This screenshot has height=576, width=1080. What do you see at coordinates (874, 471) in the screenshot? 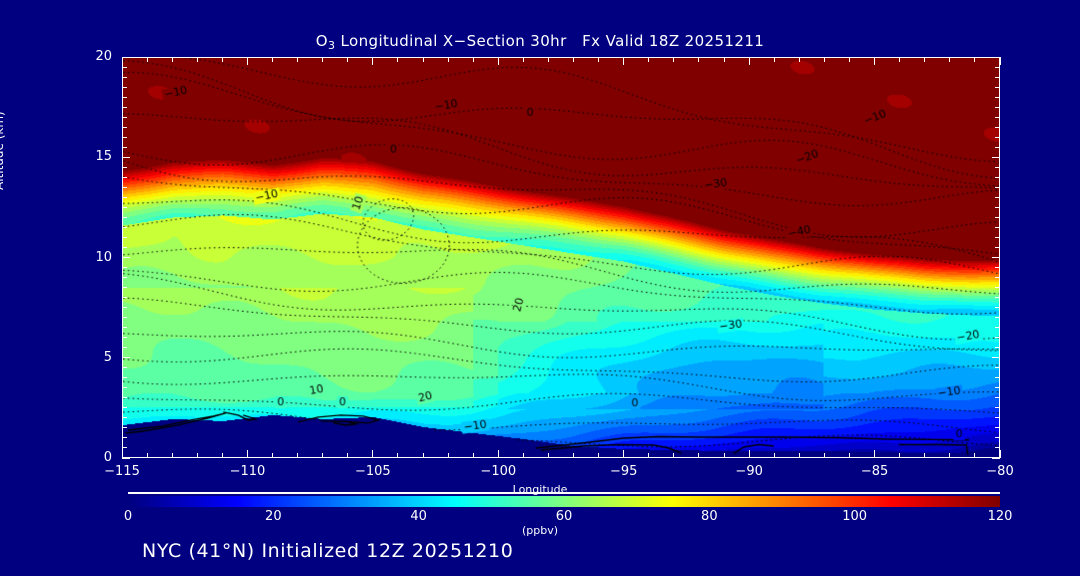
I see `x-axis-tick-label: −85` at bounding box center [874, 471].